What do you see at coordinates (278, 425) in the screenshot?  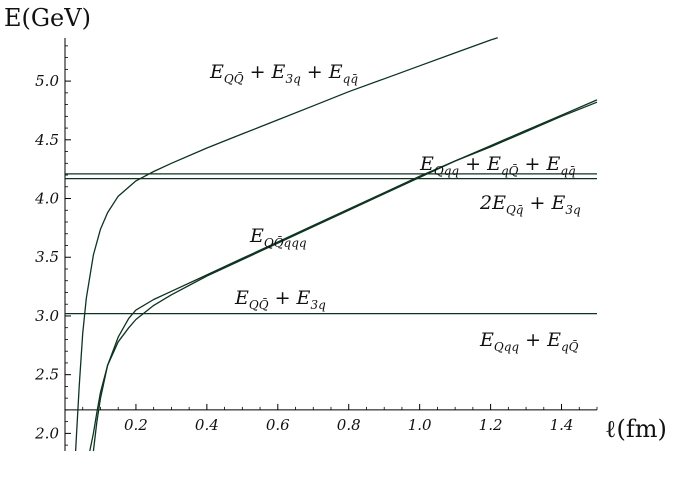 I see `x-tick-label: 0.6` at bounding box center [278, 425].